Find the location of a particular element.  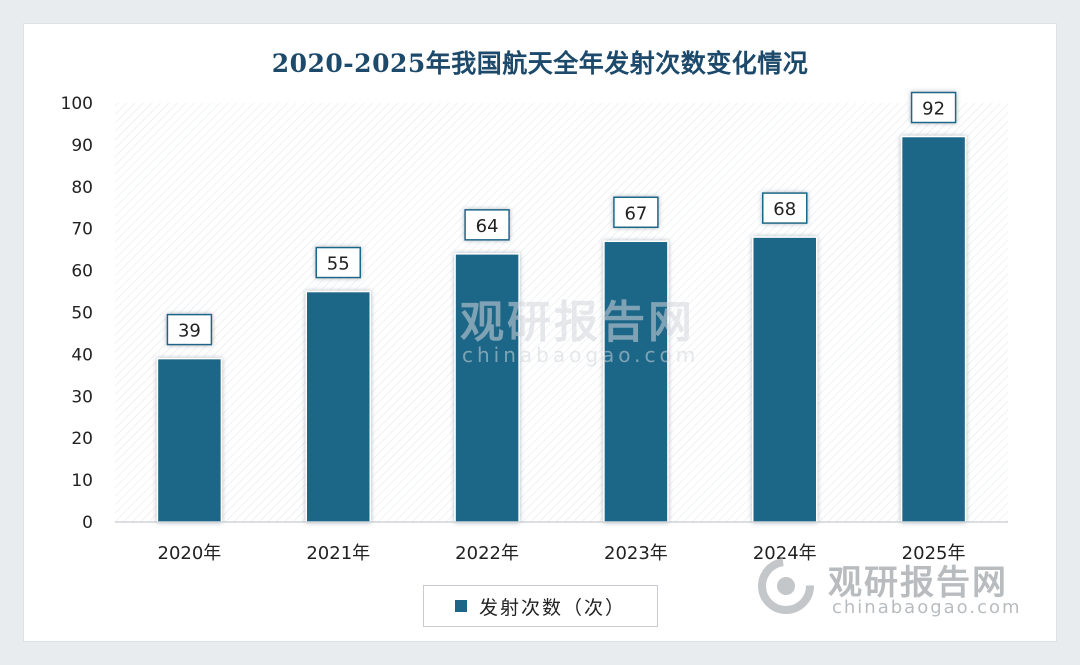

y-tick-label: 50 is located at coordinates (82, 314).